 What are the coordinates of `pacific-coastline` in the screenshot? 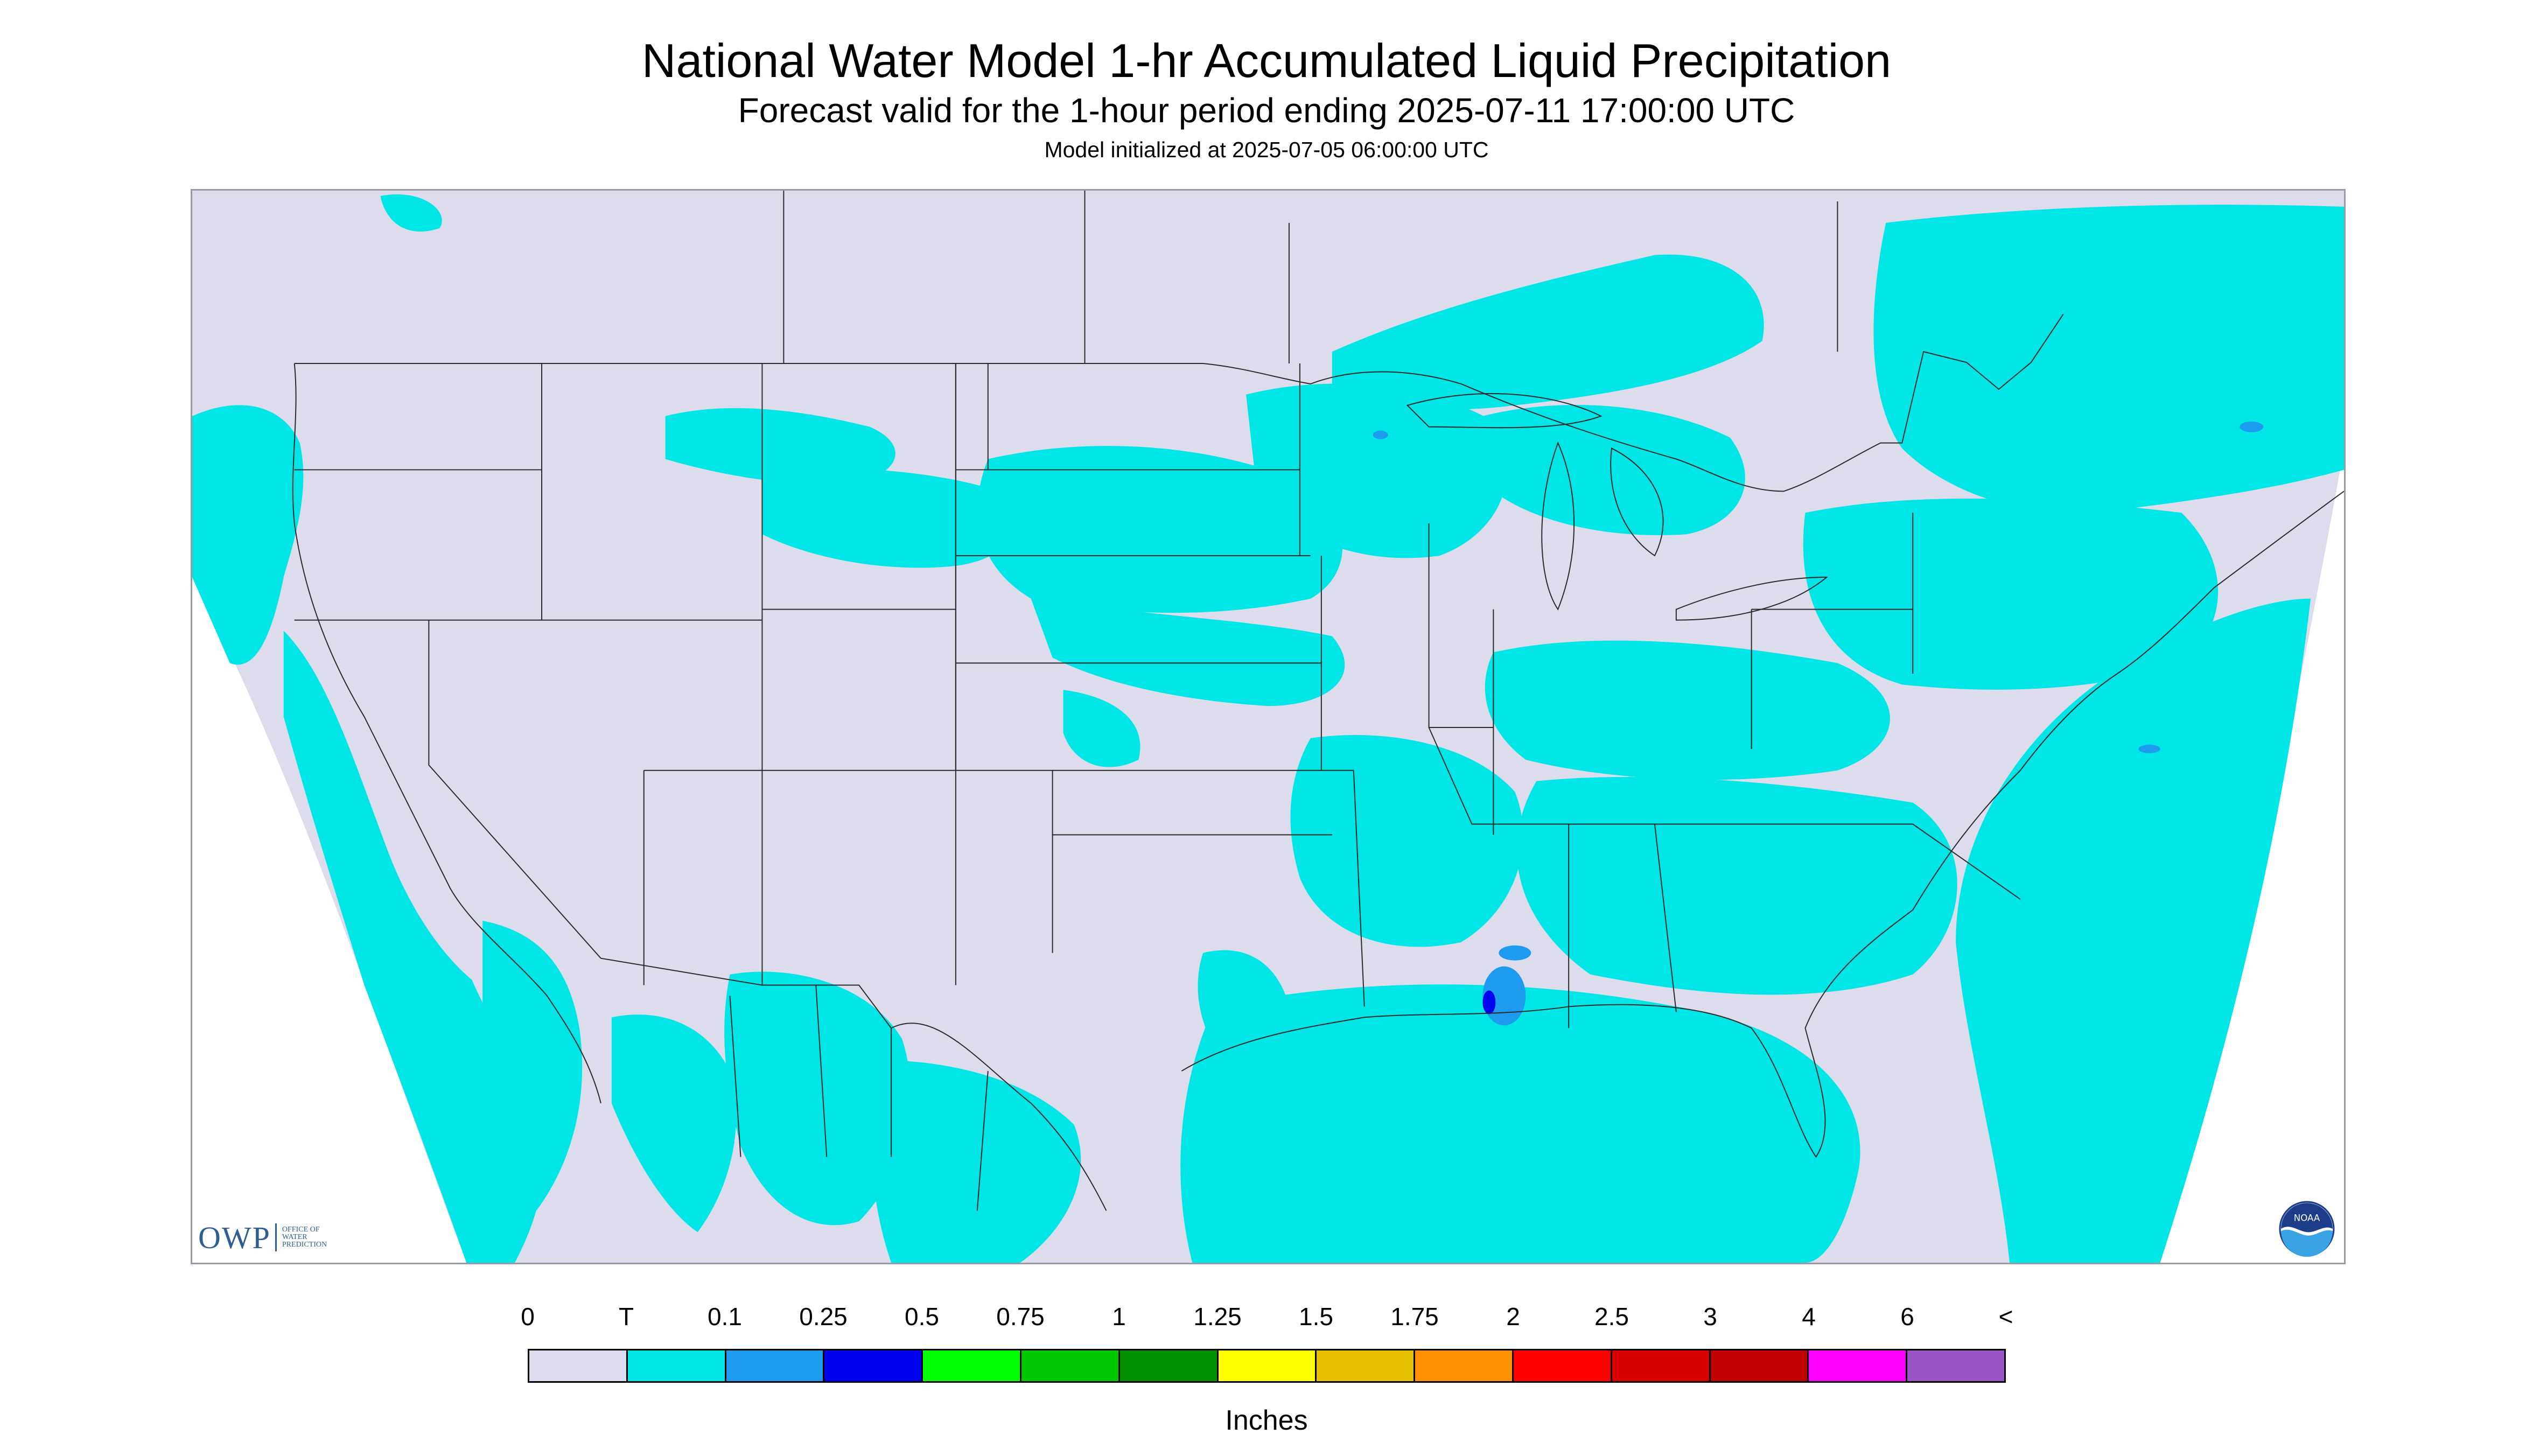 It's located at (446, 733).